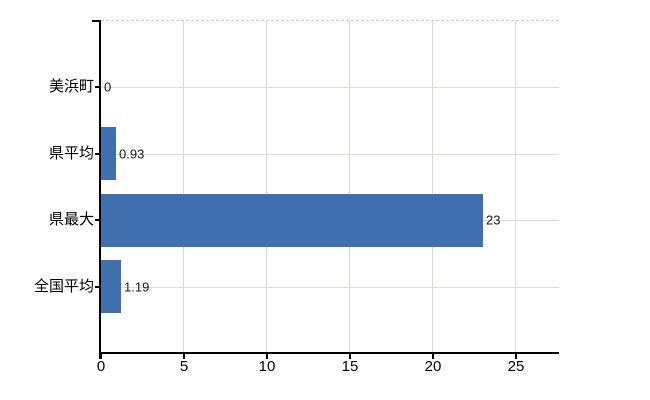 The height and width of the screenshot is (400, 650). What do you see at coordinates (433, 366) in the screenshot?
I see `x-tick-label: 20` at bounding box center [433, 366].